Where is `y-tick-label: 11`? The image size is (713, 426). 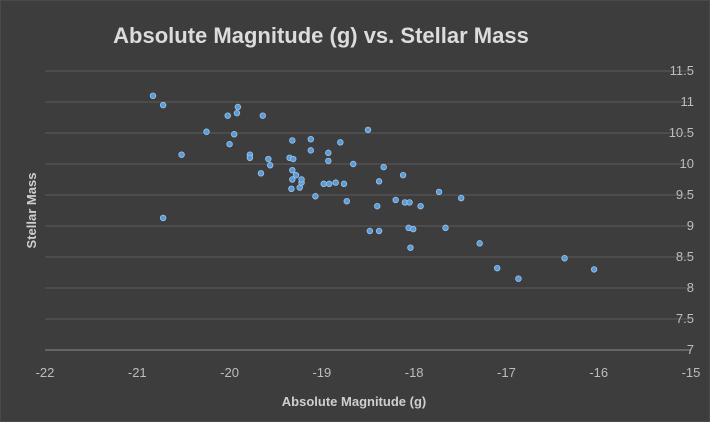
y-tick-label: 11 is located at coordinates (688, 101).